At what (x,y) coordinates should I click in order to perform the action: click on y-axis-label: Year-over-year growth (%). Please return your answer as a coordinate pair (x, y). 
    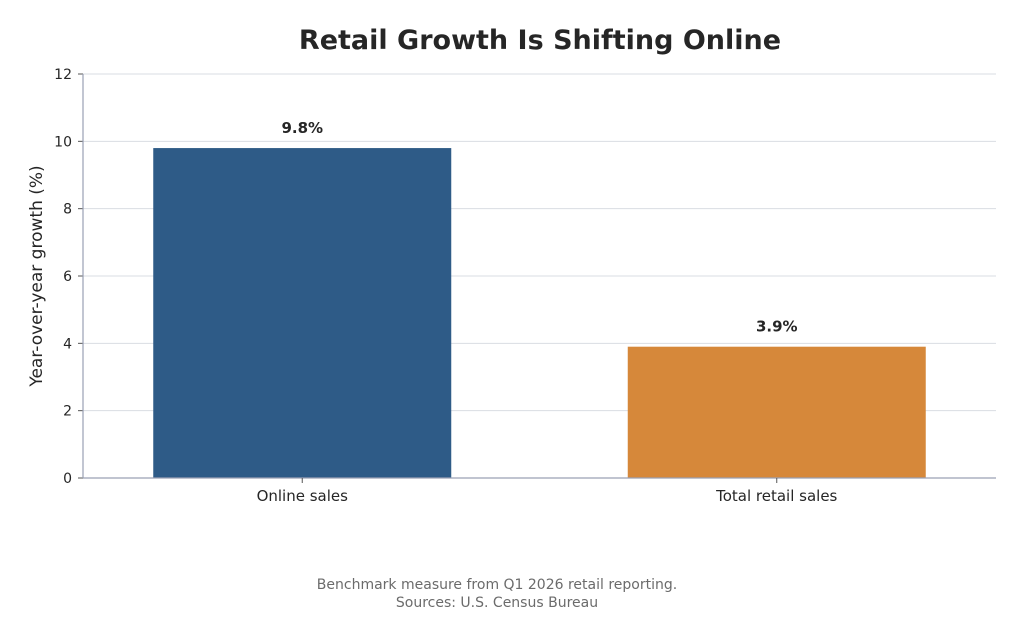
    Looking at the image, I should click on (37, 276).